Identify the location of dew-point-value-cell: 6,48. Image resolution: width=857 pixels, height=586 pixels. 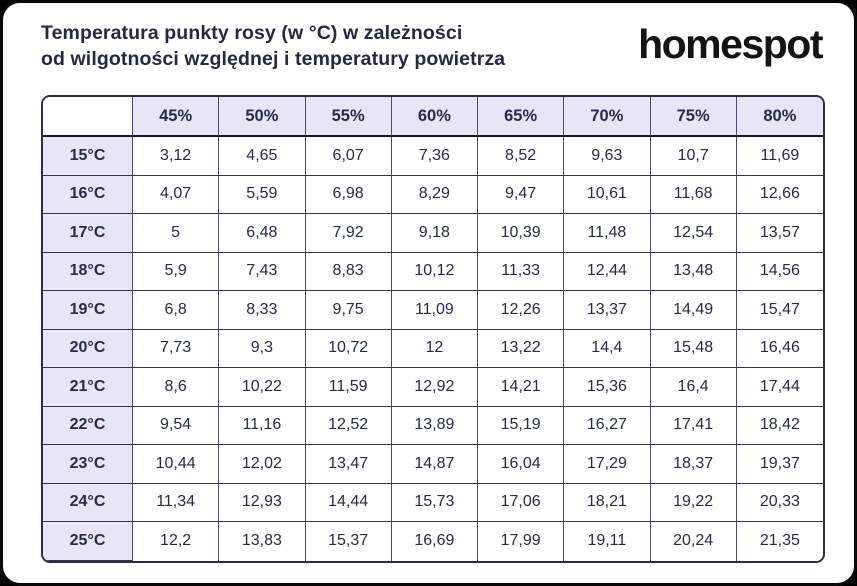
(262, 233).